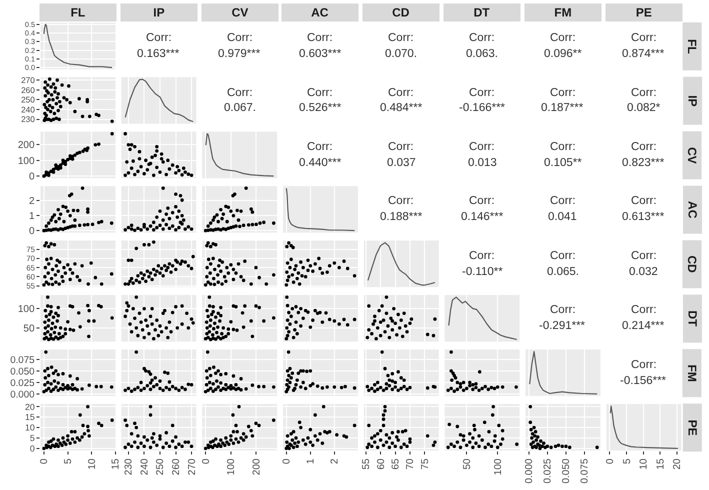 This screenshot has width=709, height=490. What do you see at coordinates (192, 467) in the screenshot?
I see `x-tick-label: 270` at bounding box center [192, 467].